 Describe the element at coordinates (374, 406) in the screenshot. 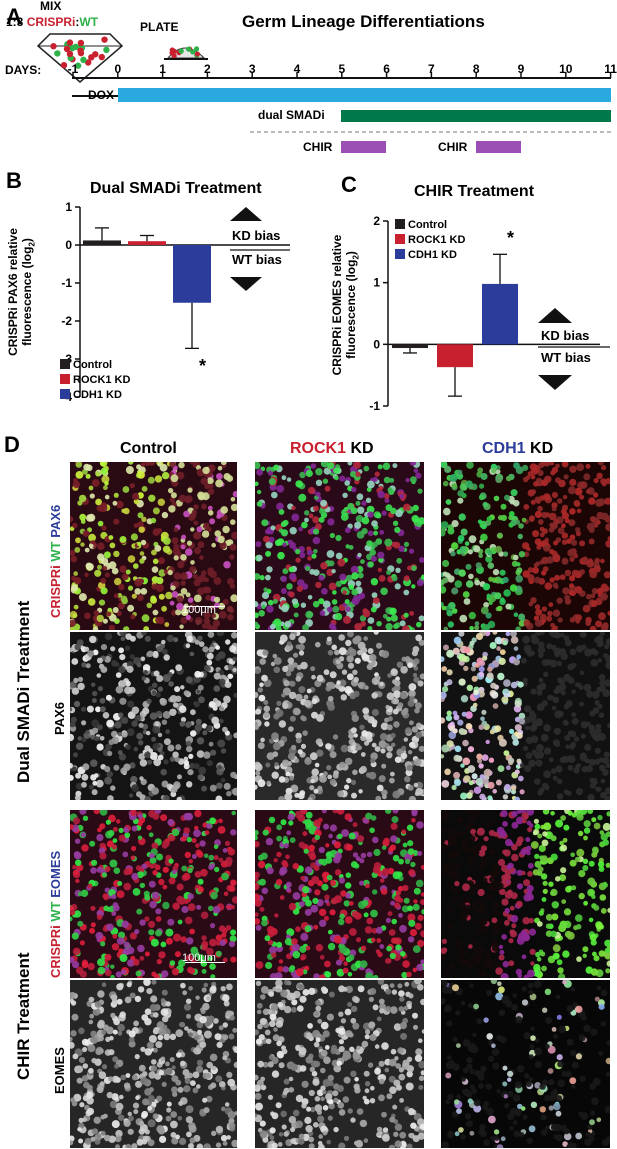

I see `y-tick-label: -1` at that location.